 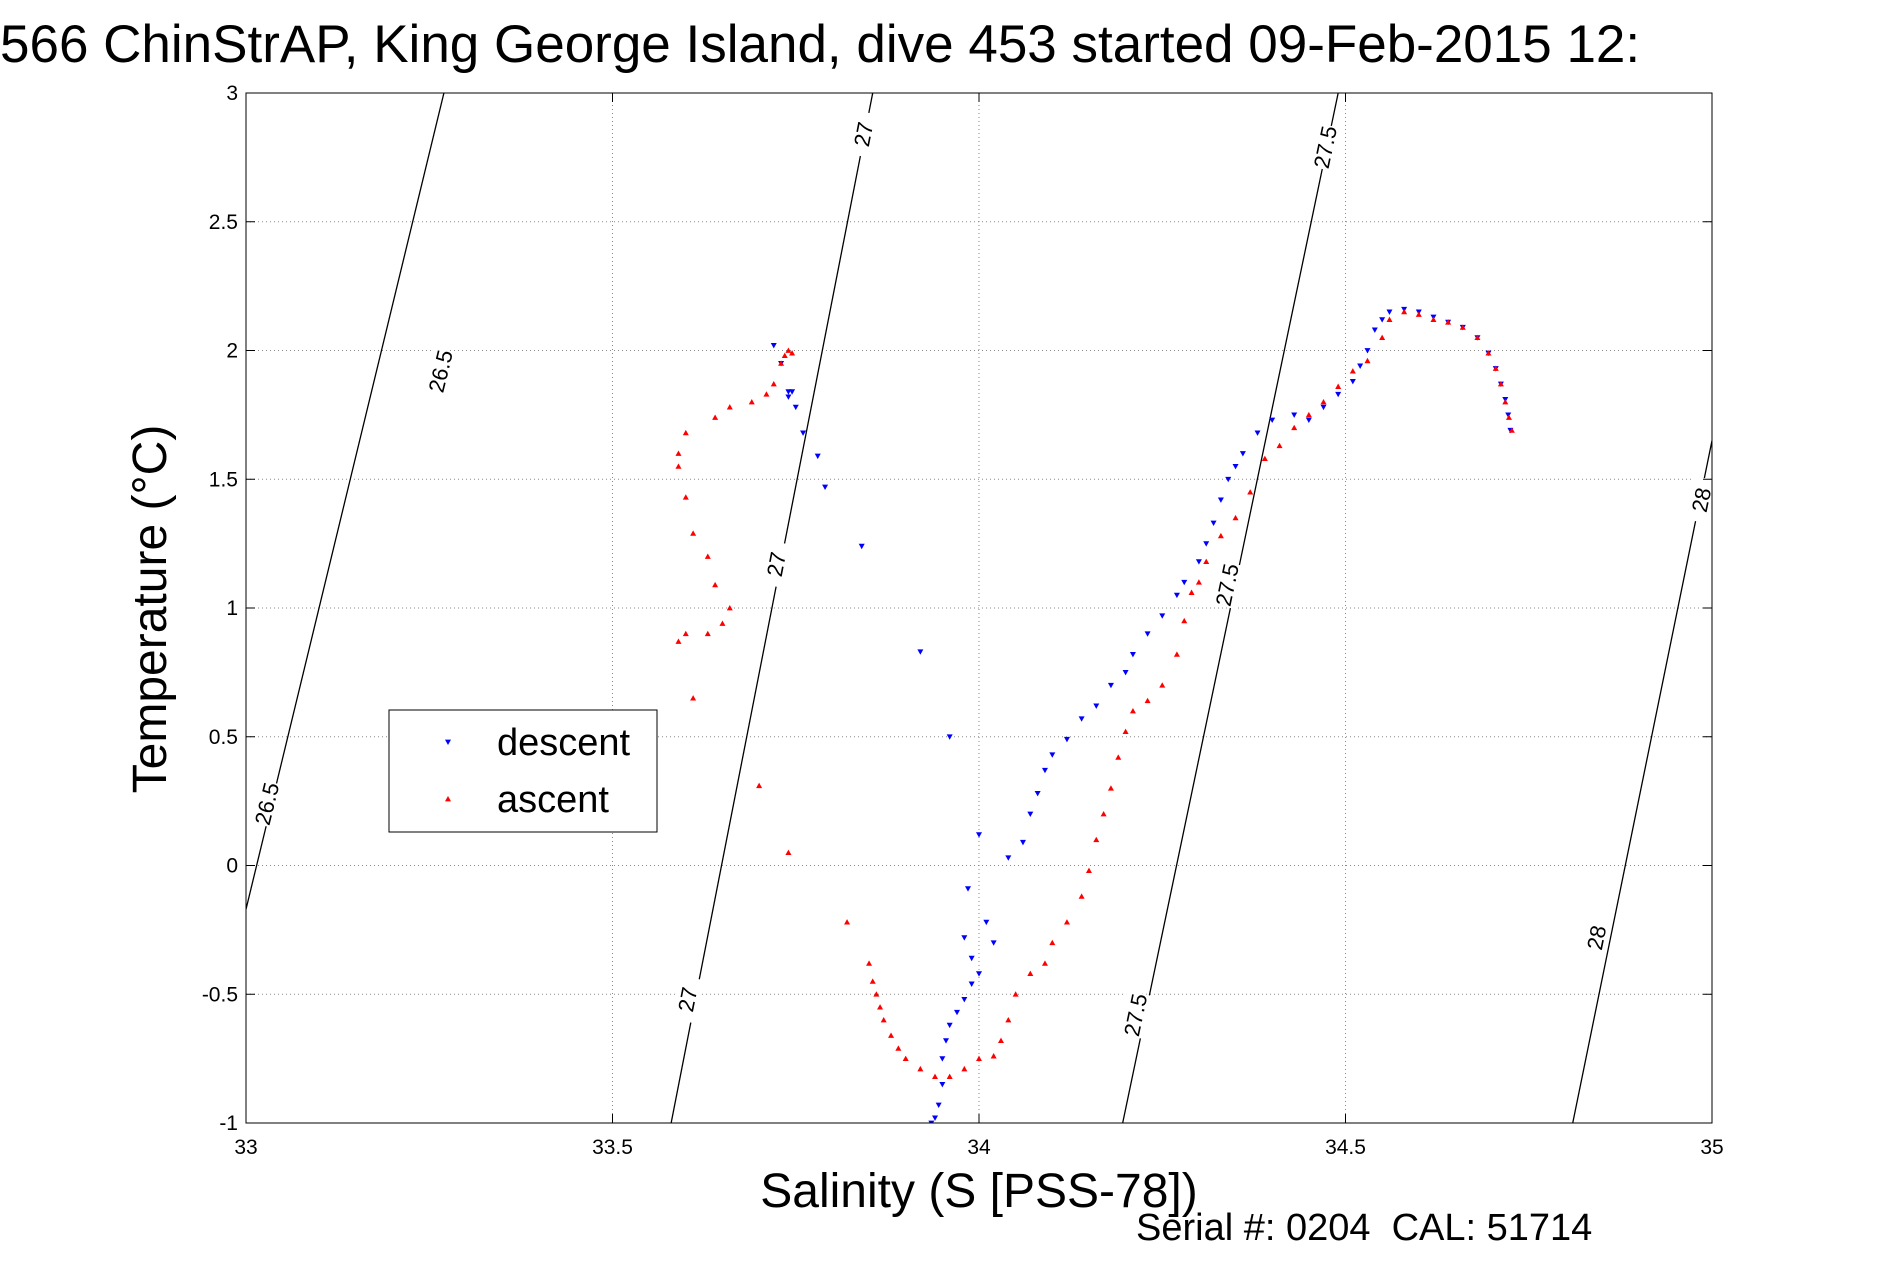 I want to click on x-tick-label: 33, so click(x=245, y=1147).